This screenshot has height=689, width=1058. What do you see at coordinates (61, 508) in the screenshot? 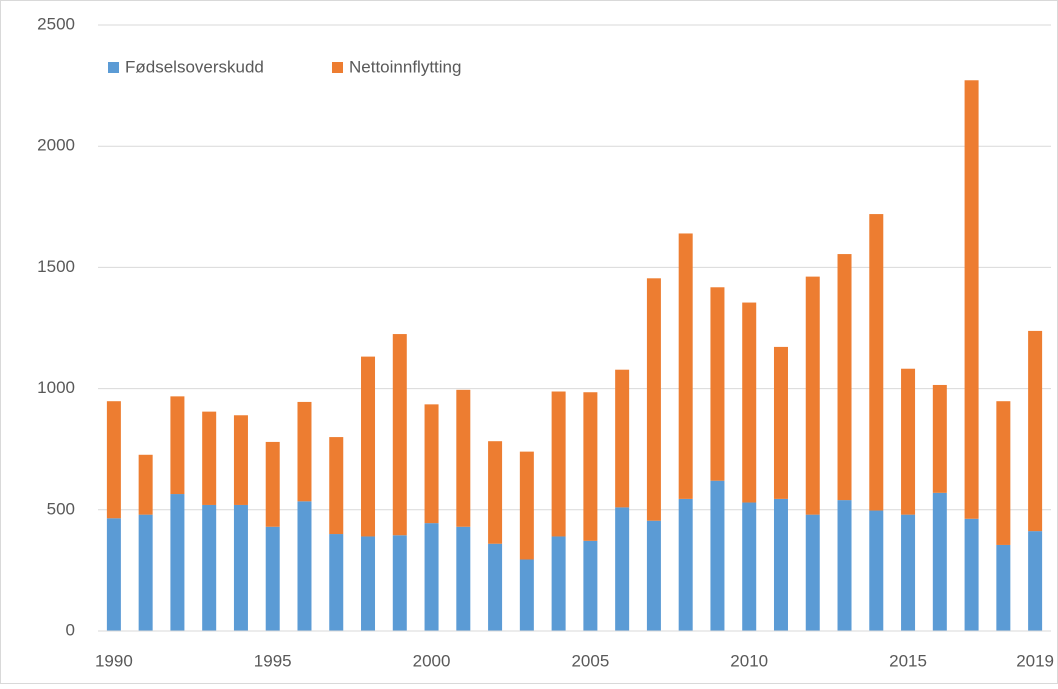
I see `y-tick-label: 500` at bounding box center [61, 508].